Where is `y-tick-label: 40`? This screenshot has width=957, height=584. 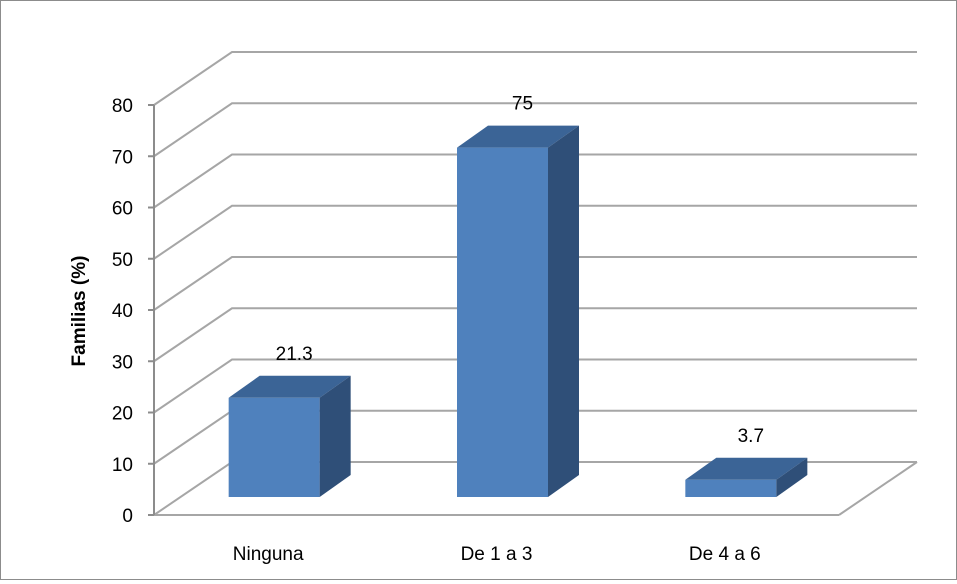 y-tick-label: 40 is located at coordinates (122, 311).